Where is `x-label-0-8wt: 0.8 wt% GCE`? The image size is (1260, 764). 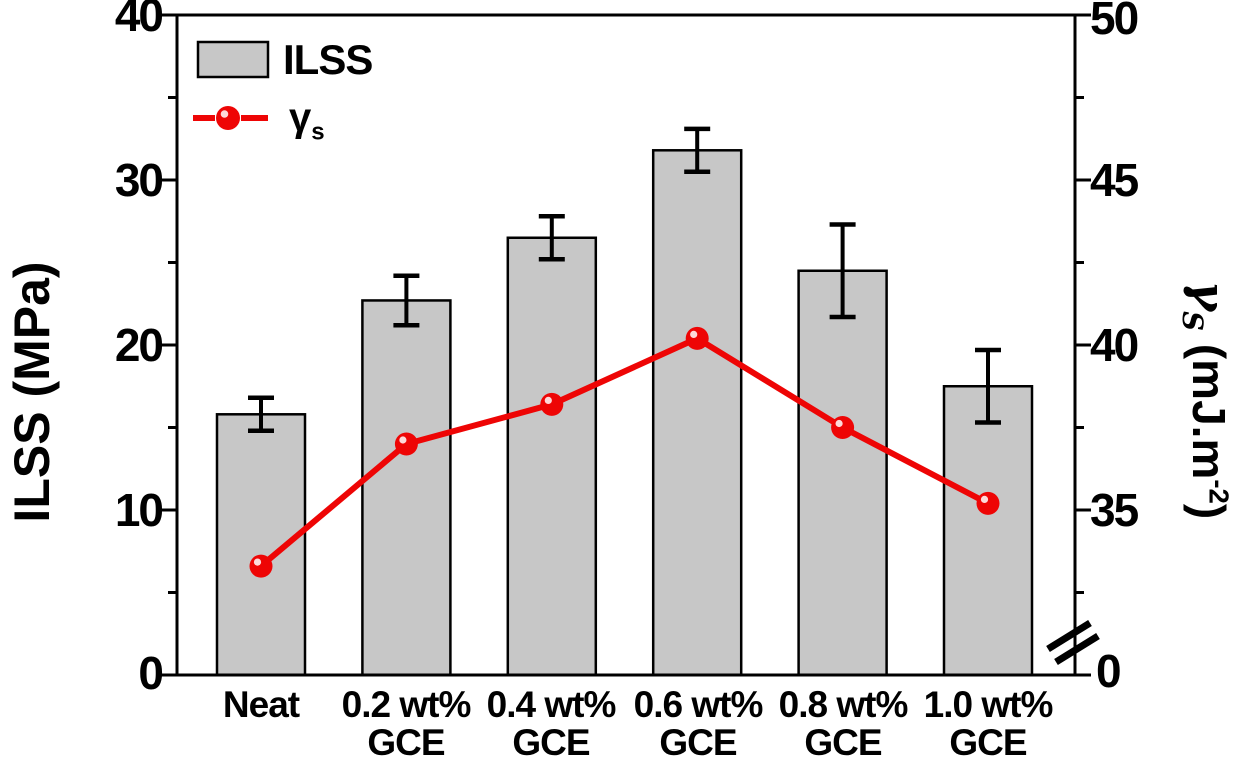 x-label-0-8wt: 0.8 wt% GCE is located at coordinates (843, 724).